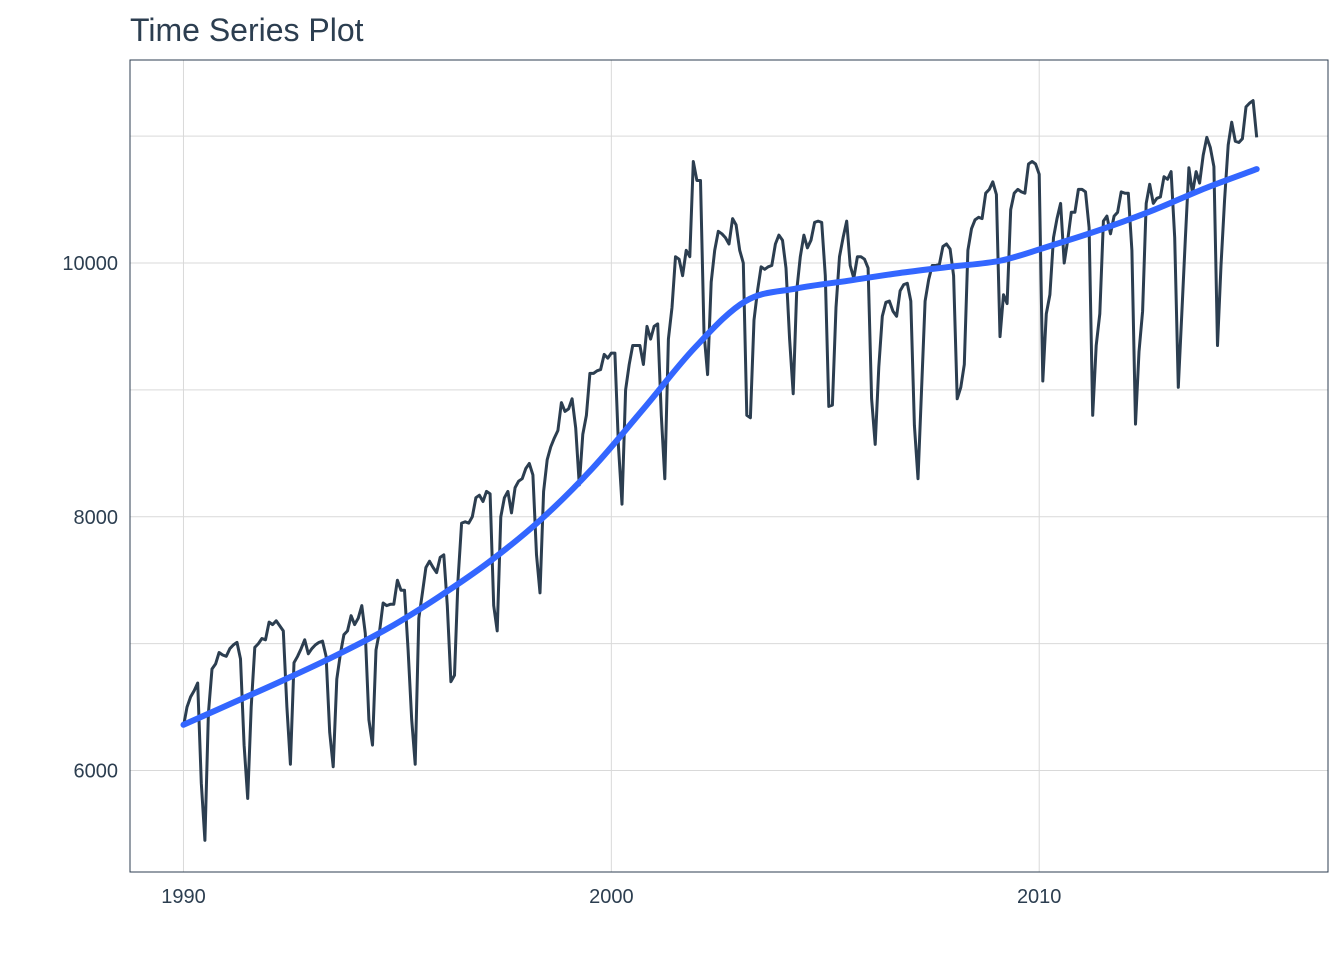  I want to click on y-tick-label: 6000, so click(96, 772).